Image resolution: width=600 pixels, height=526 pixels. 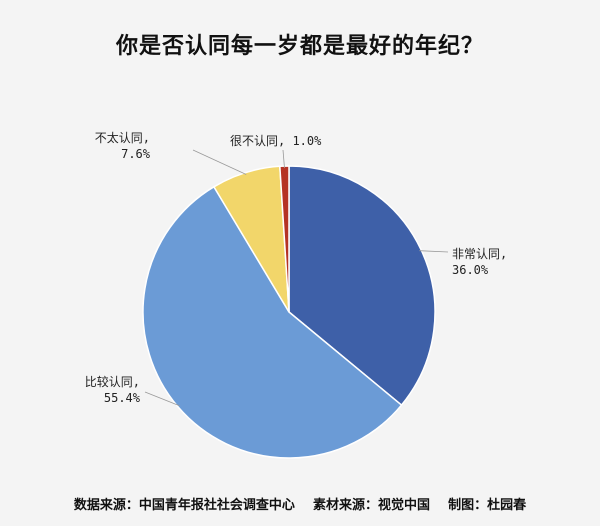 I want to click on slice-label: 很不认同, 1.0%, so click(x=276, y=141).